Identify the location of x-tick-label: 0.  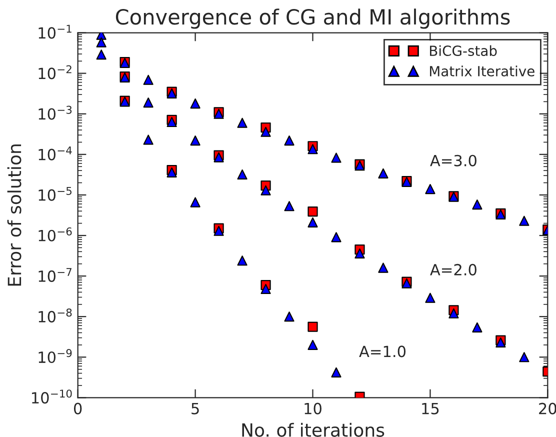
(78, 408).